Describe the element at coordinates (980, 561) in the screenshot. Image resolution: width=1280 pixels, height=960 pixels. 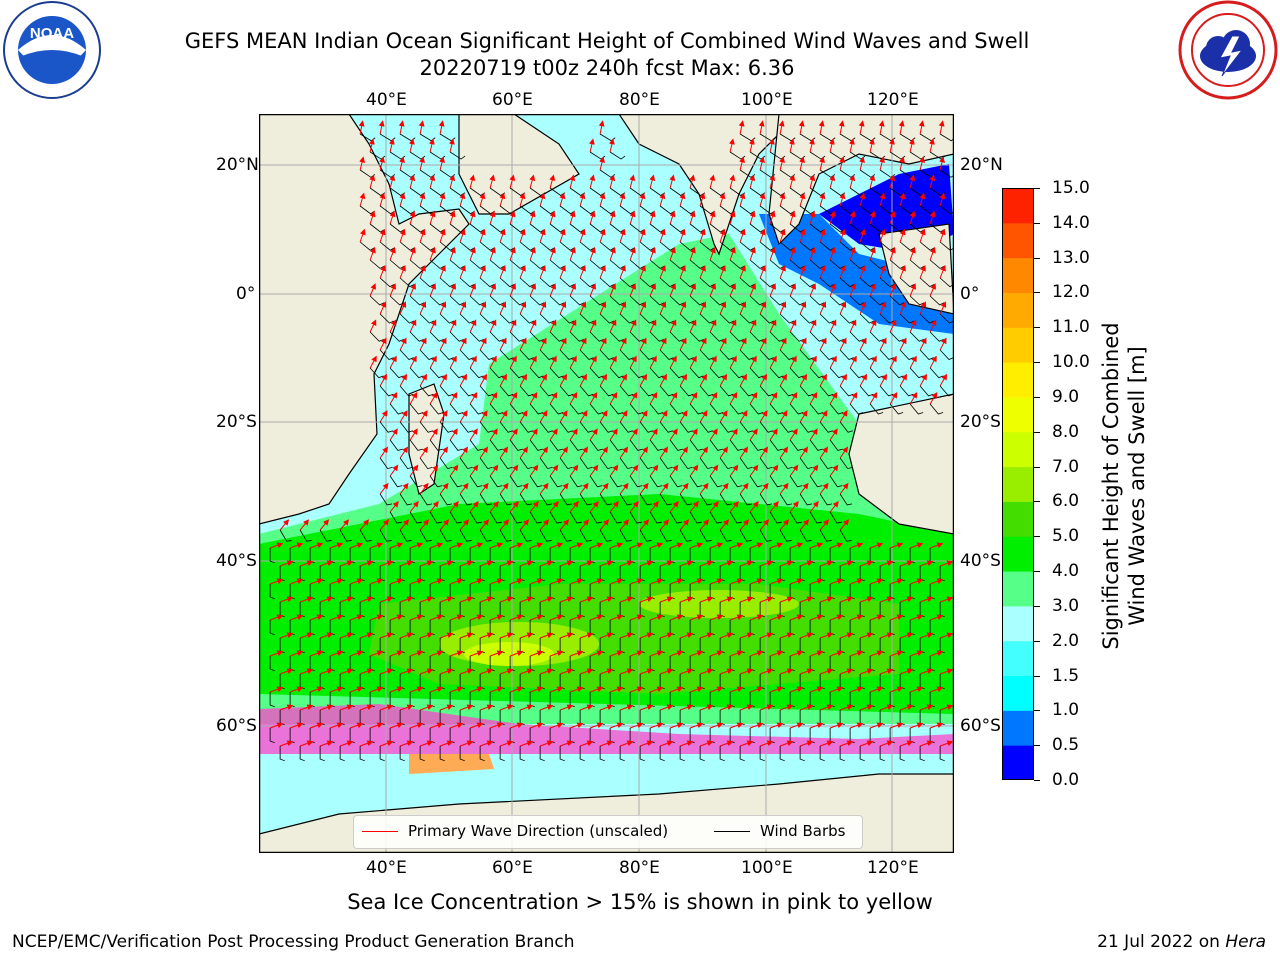
I see `lat-label-right: 40°S` at that location.